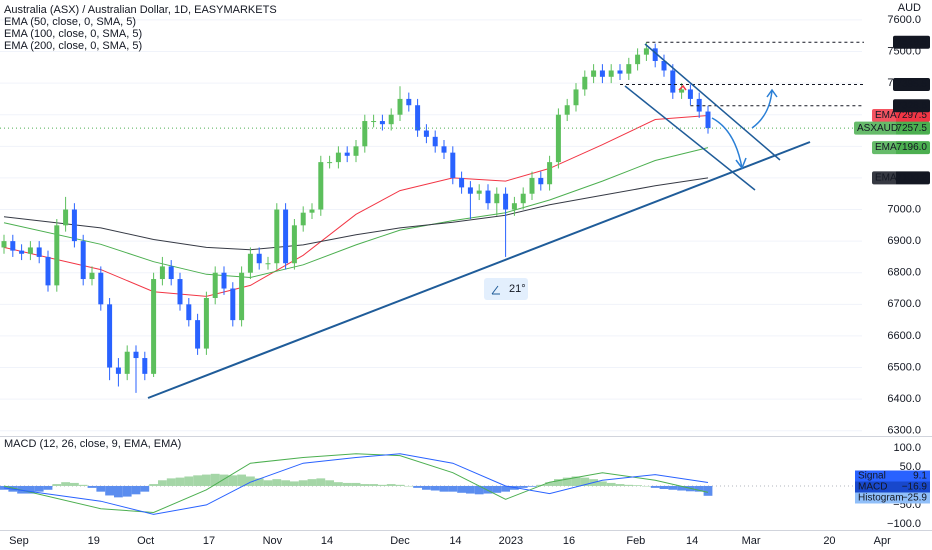 The height and width of the screenshot is (550, 932). What do you see at coordinates (904, 273) in the screenshot?
I see `y-tick-label: 6800.0` at bounding box center [904, 273].